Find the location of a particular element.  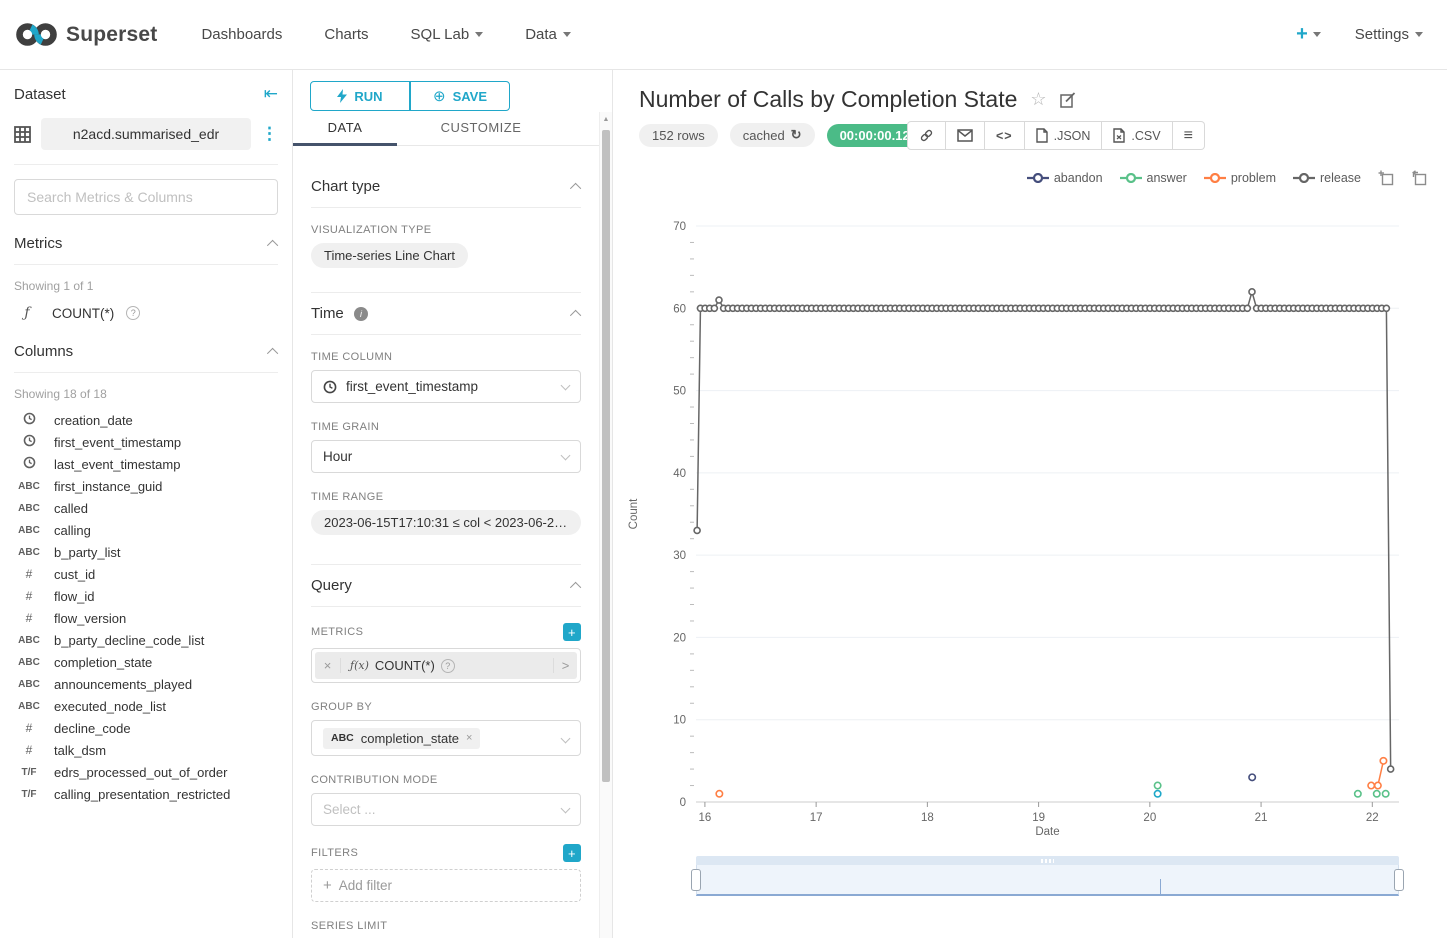

column-item-calling: ABC calling is located at coordinates (146, 530).